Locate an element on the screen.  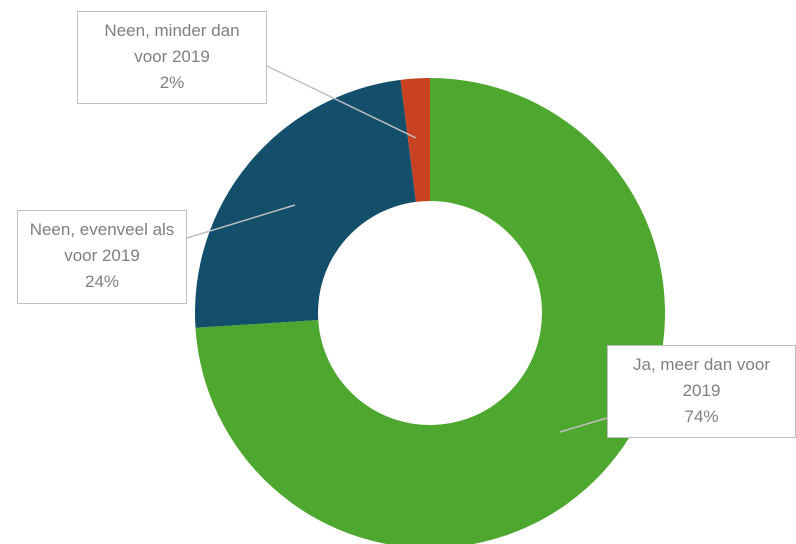
label-value: 74% is located at coordinates (701, 416).